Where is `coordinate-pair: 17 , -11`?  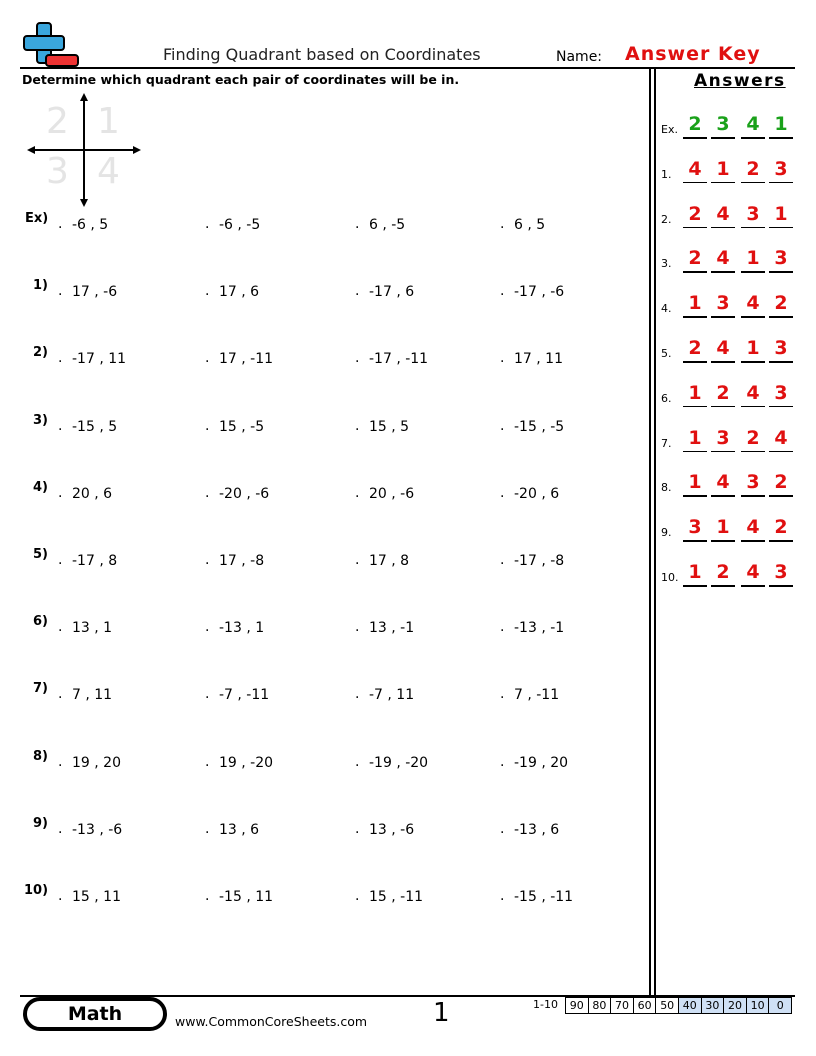
coordinate-pair: 17 , -11 is located at coordinates (246, 359).